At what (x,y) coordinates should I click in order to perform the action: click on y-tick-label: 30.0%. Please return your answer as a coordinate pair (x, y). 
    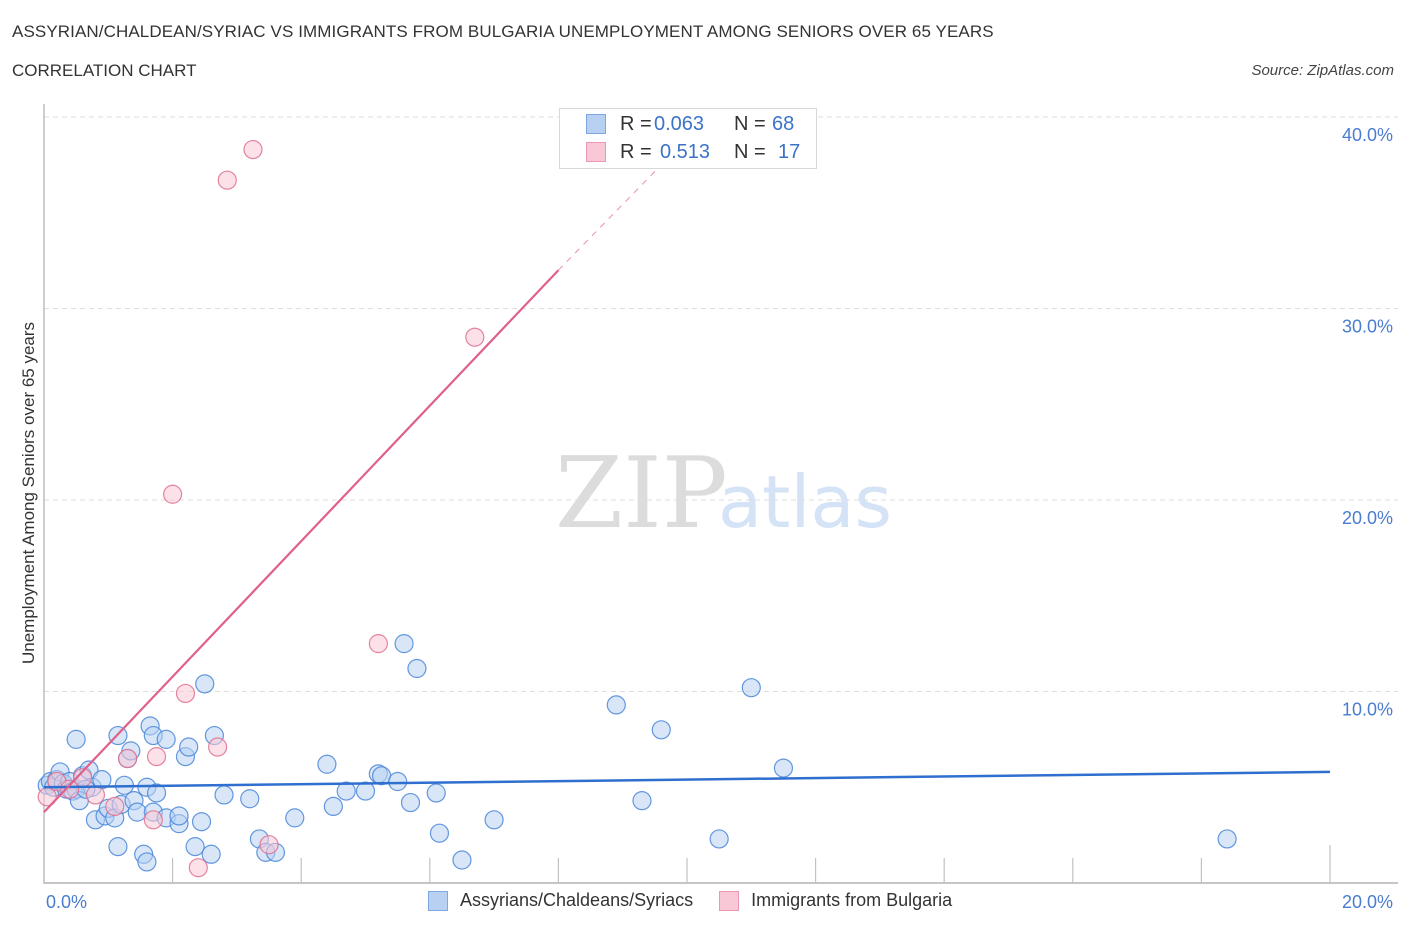
    Looking at the image, I should click on (1367, 327).